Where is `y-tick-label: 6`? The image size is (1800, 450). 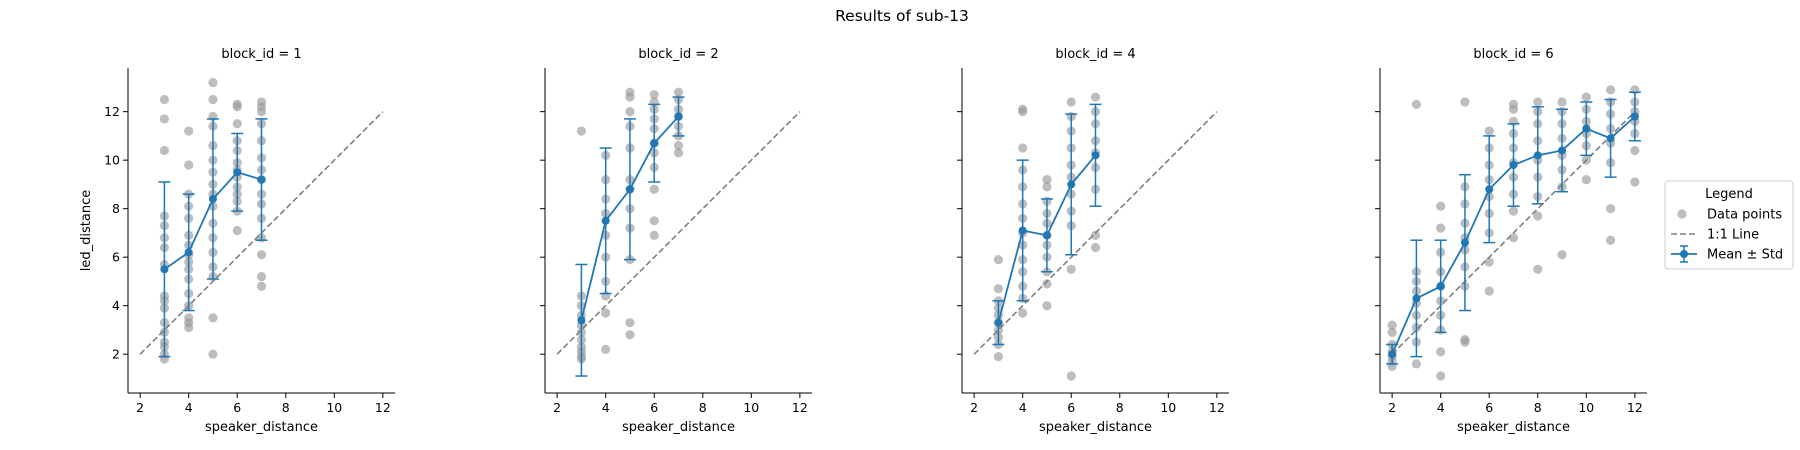
y-tick-label: 6 is located at coordinates (116, 257).